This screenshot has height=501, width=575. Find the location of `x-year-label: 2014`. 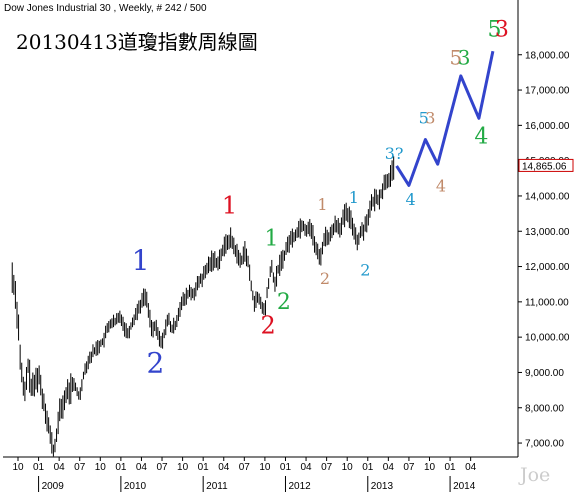

x-year-label: 2014 is located at coordinates (464, 486).